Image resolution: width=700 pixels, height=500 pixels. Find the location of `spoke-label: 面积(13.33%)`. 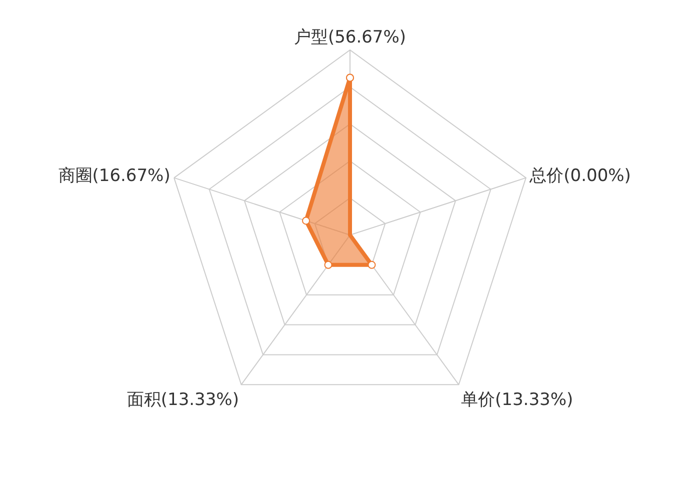

spoke-label: 面积(13.33%) is located at coordinates (182, 400).